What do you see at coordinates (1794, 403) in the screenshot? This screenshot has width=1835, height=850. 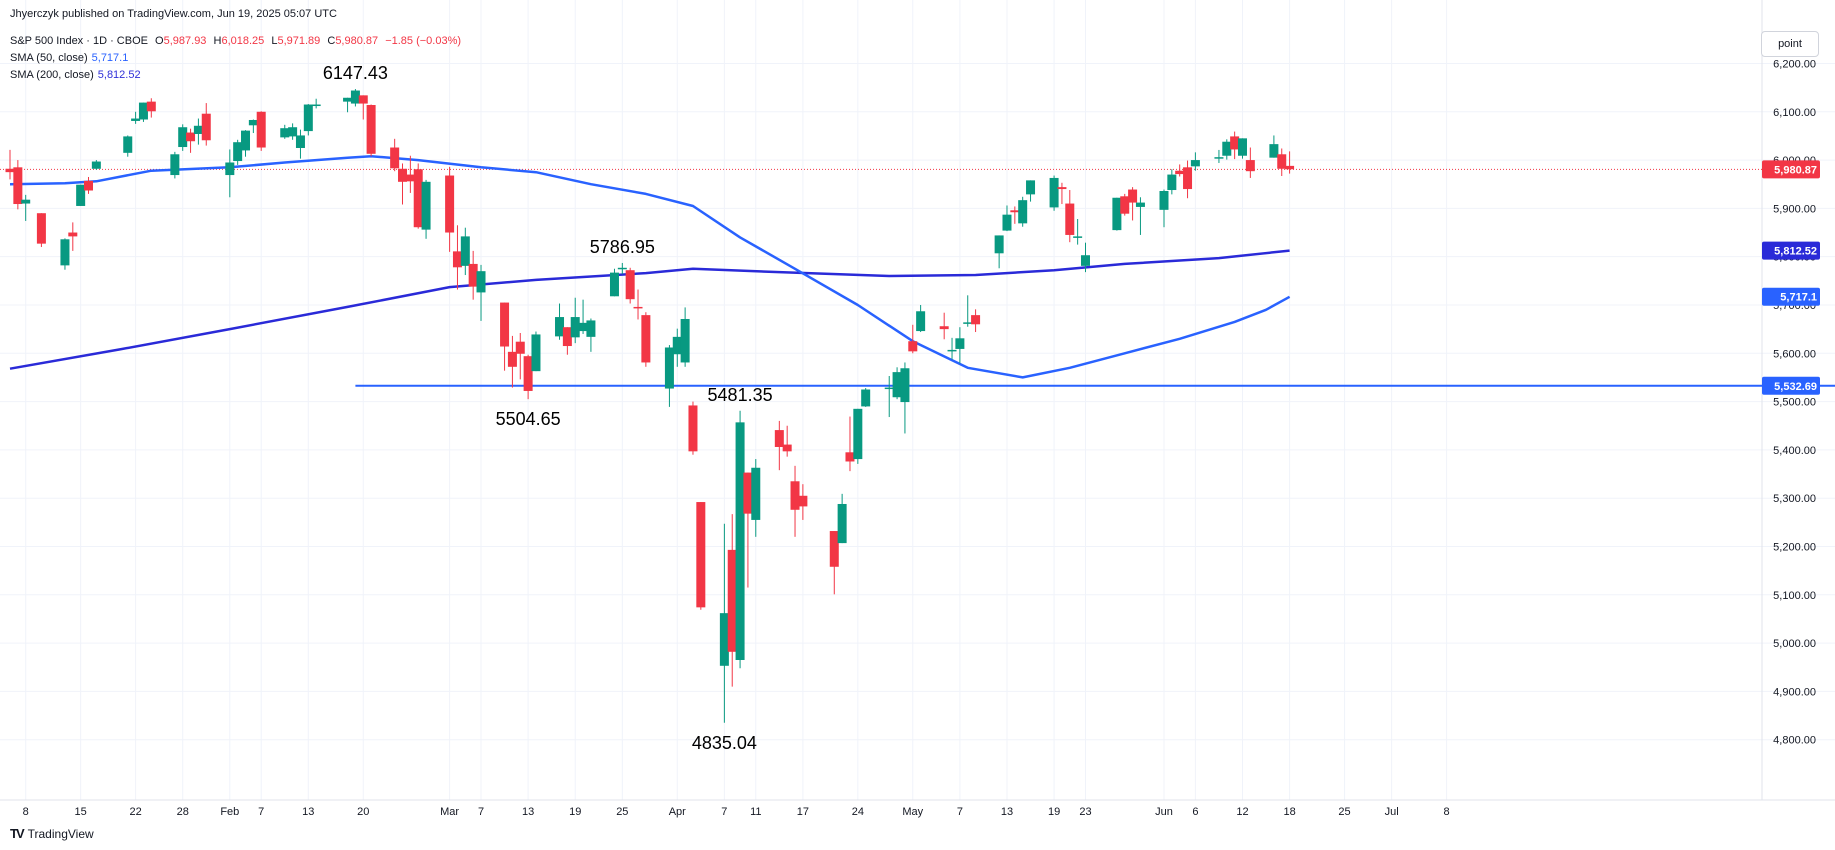 I see `y-tick-label: 5,500.00` at bounding box center [1794, 403].